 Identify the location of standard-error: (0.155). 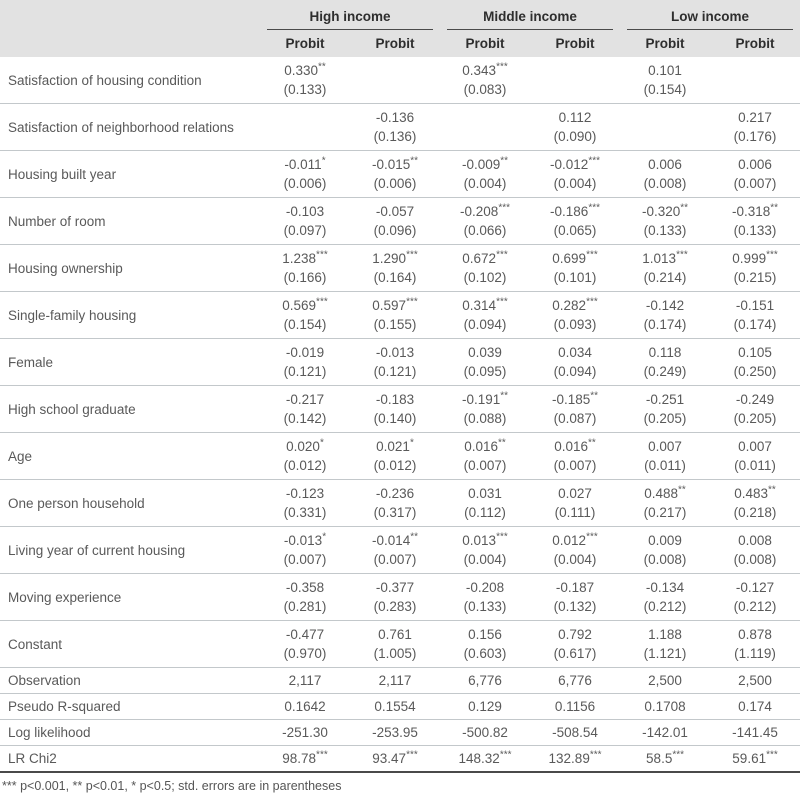
(395, 324).